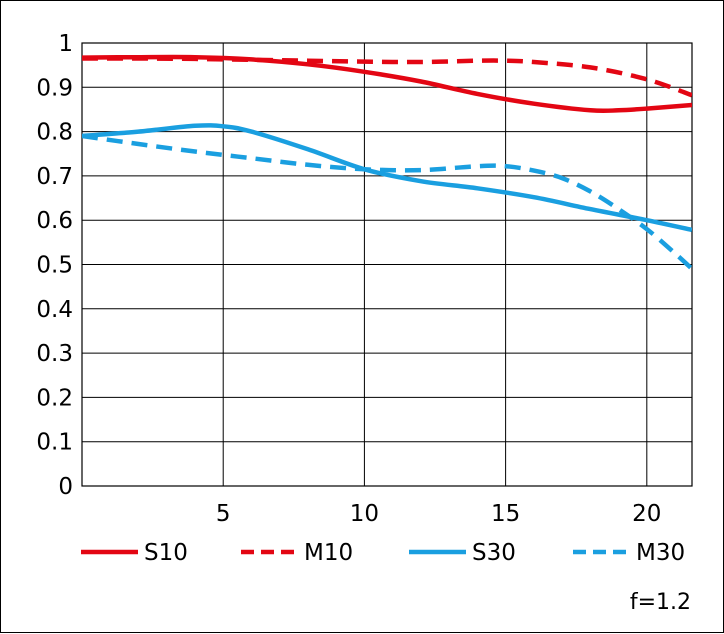  Describe the element at coordinates (54, 354) in the screenshot. I see `y-tick-label: 0.3` at that location.